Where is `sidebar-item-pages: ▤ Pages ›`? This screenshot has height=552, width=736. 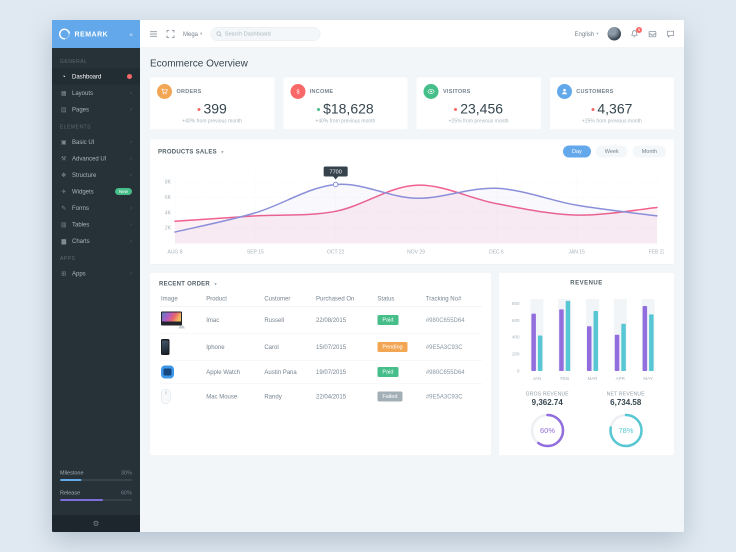 sidebar-item-pages: ▤ Pages › is located at coordinates (96, 109).